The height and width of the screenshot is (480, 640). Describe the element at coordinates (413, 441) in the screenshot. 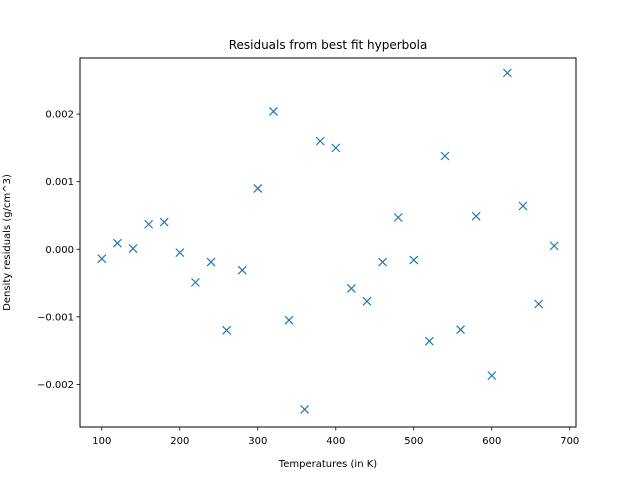

I see `x-tick-label: 500` at that location.